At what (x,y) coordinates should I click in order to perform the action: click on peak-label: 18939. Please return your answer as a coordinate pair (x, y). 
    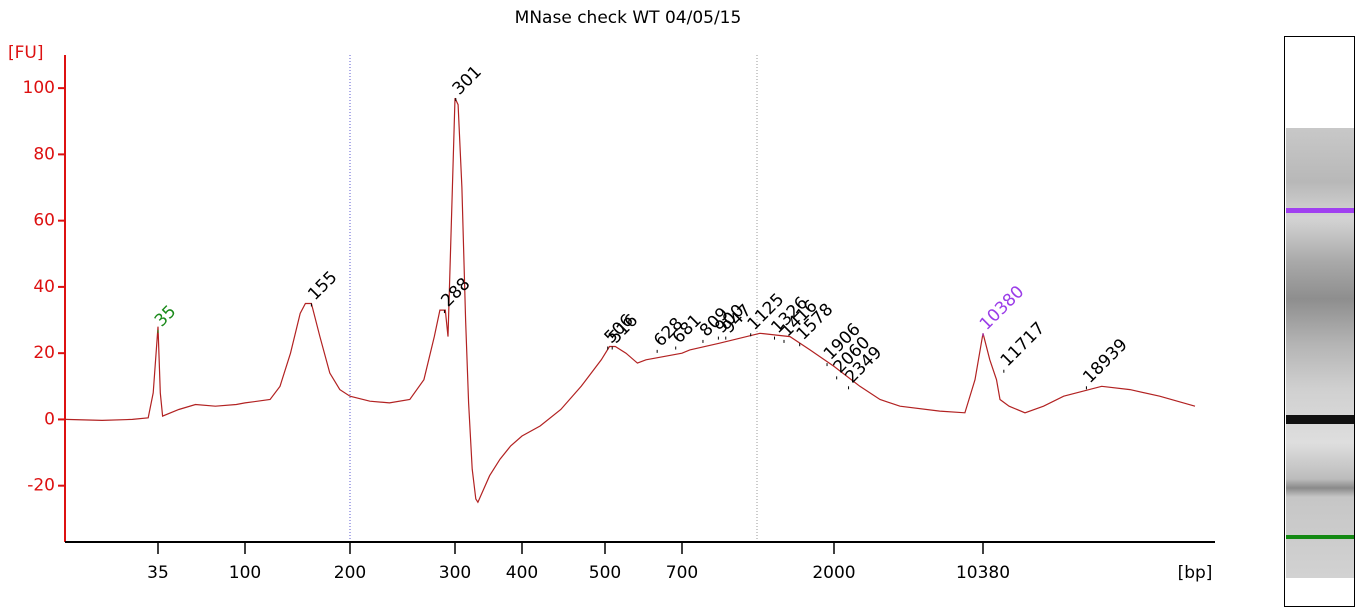
    Looking at the image, I should click on (1105, 361).